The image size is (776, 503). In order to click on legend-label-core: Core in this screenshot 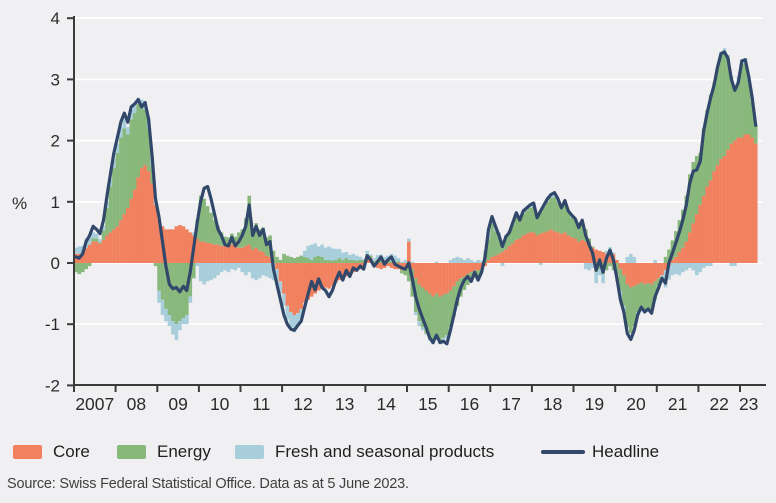, I will do `click(71, 451)`.